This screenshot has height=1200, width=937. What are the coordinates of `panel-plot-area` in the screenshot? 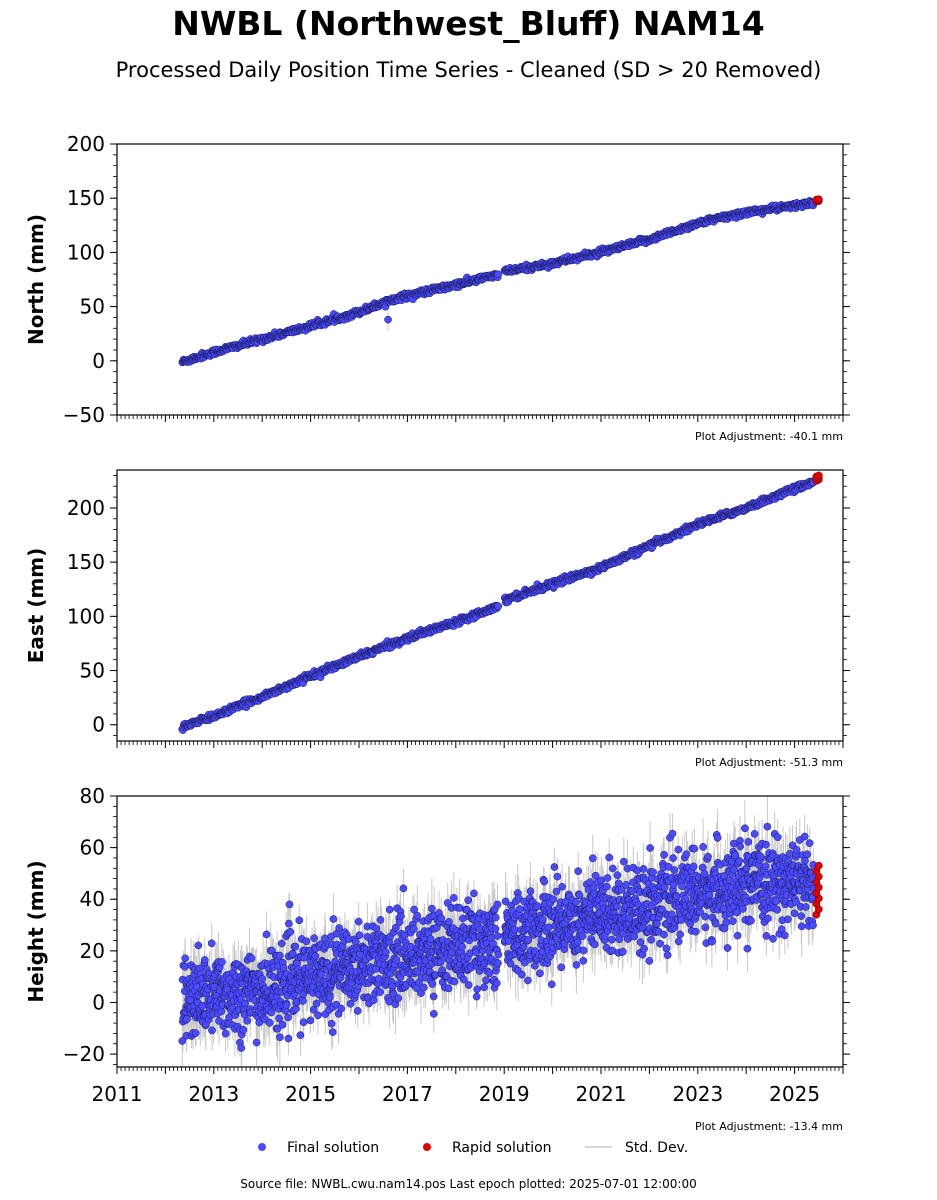 It's located at (500, 281).